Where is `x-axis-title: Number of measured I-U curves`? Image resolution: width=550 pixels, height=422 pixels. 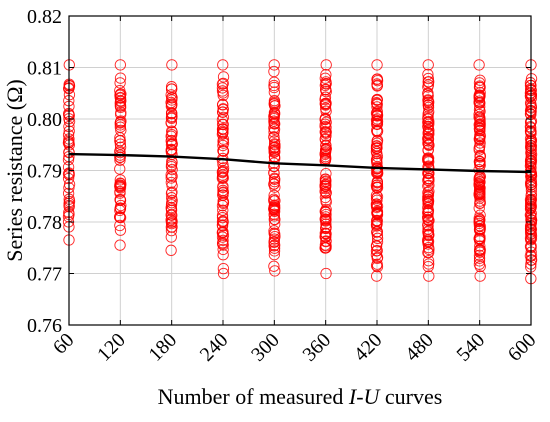
x-axis-title: Number of measured I-U curves is located at coordinates (300, 396).